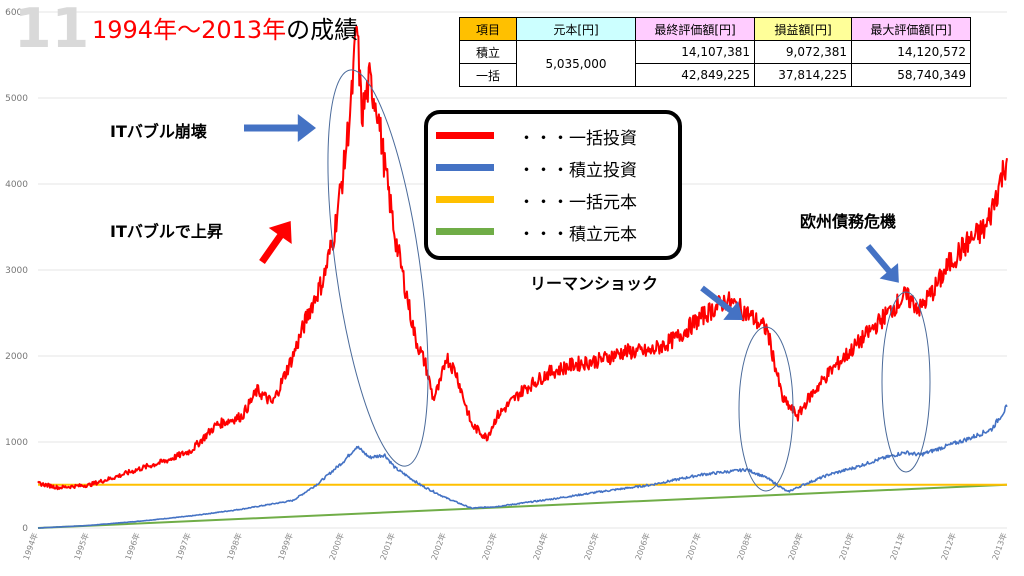 The height and width of the screenshot is (576, 1024). Describe the element at coordinates (234, 546) in the screenshot. I see `x-tick-label: 1998年` at that location.